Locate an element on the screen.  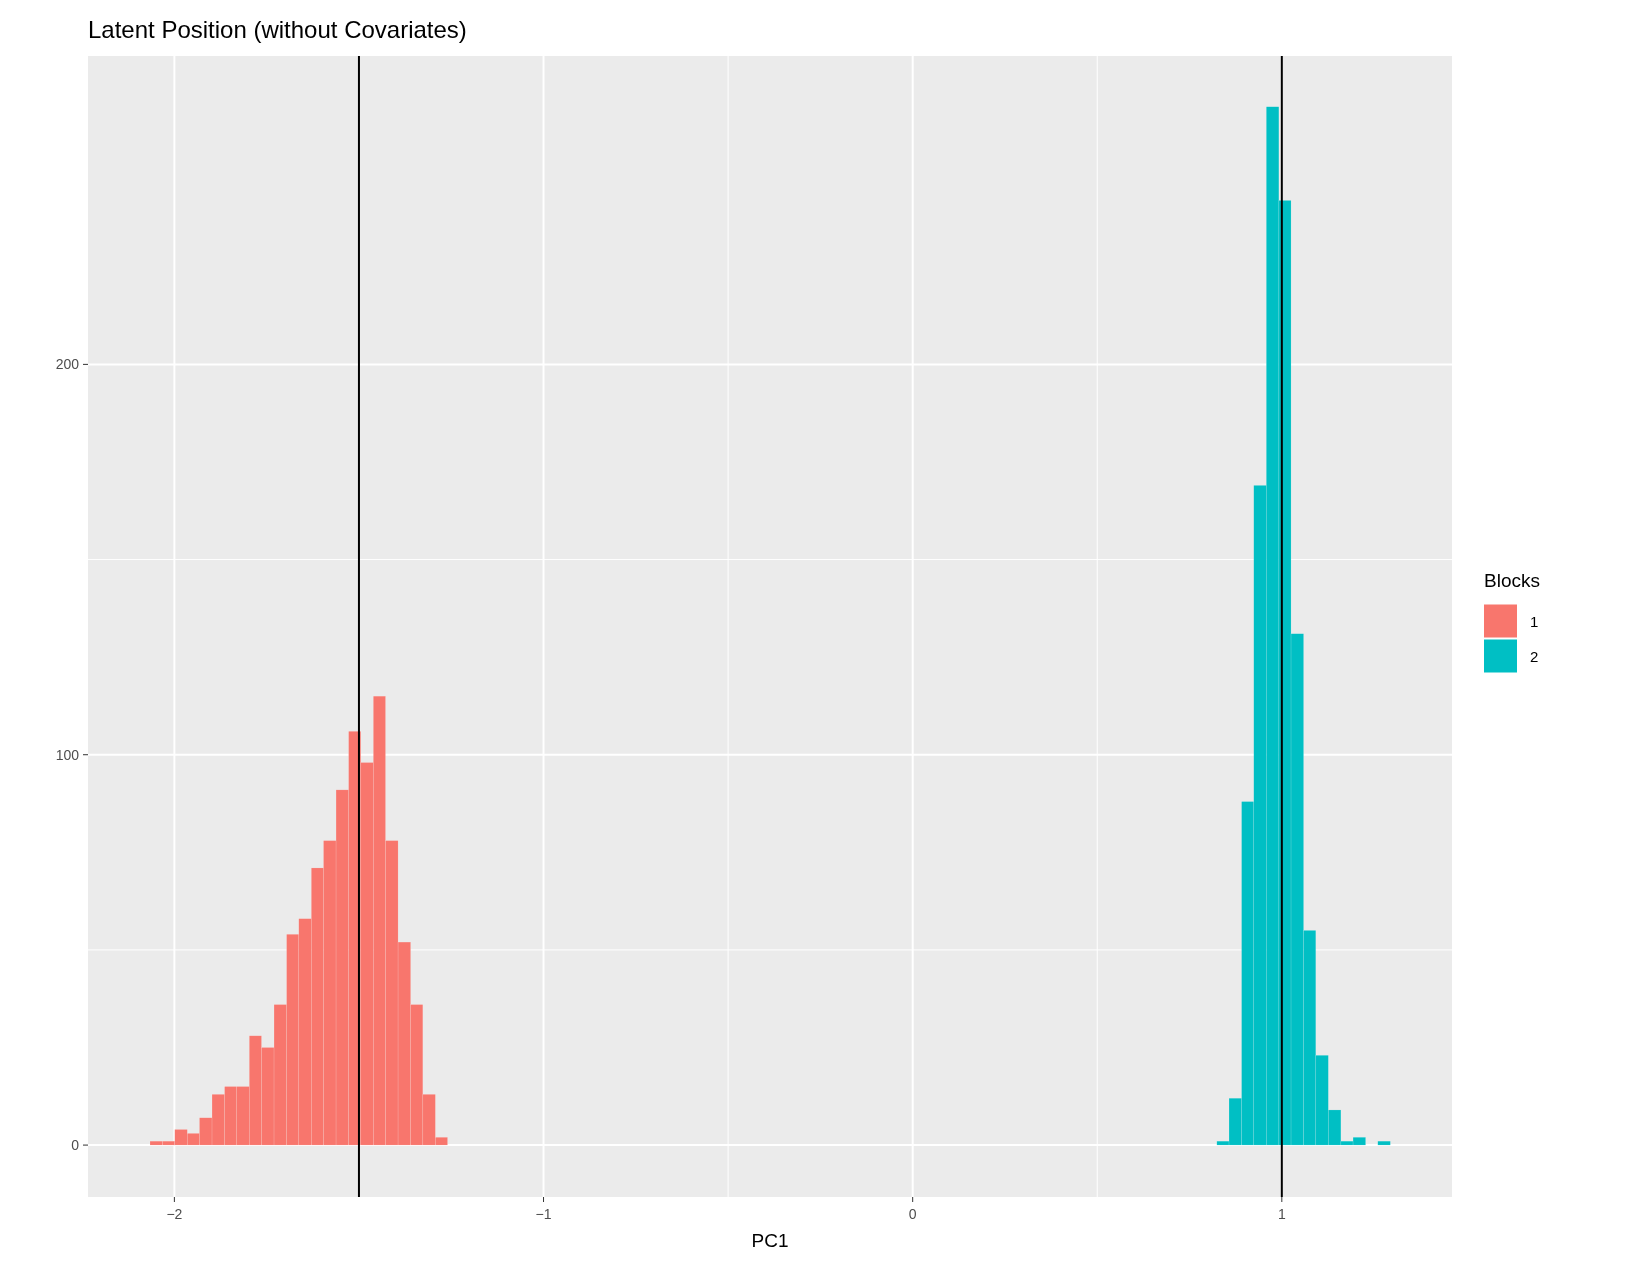
x-tick-label: 1 is located at coordinates (1281, 1214).